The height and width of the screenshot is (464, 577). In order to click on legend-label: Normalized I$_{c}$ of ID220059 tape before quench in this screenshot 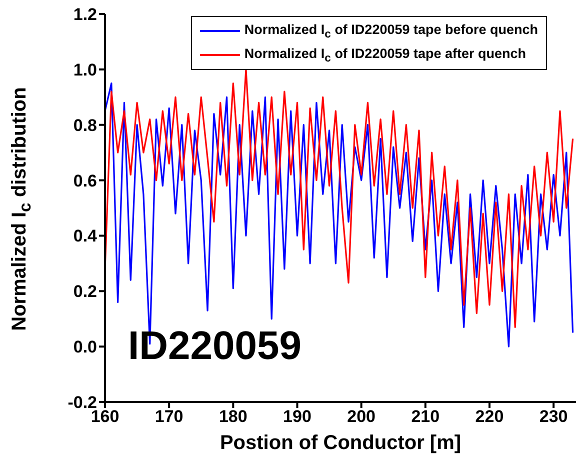, I will do `click(391, 31)`.